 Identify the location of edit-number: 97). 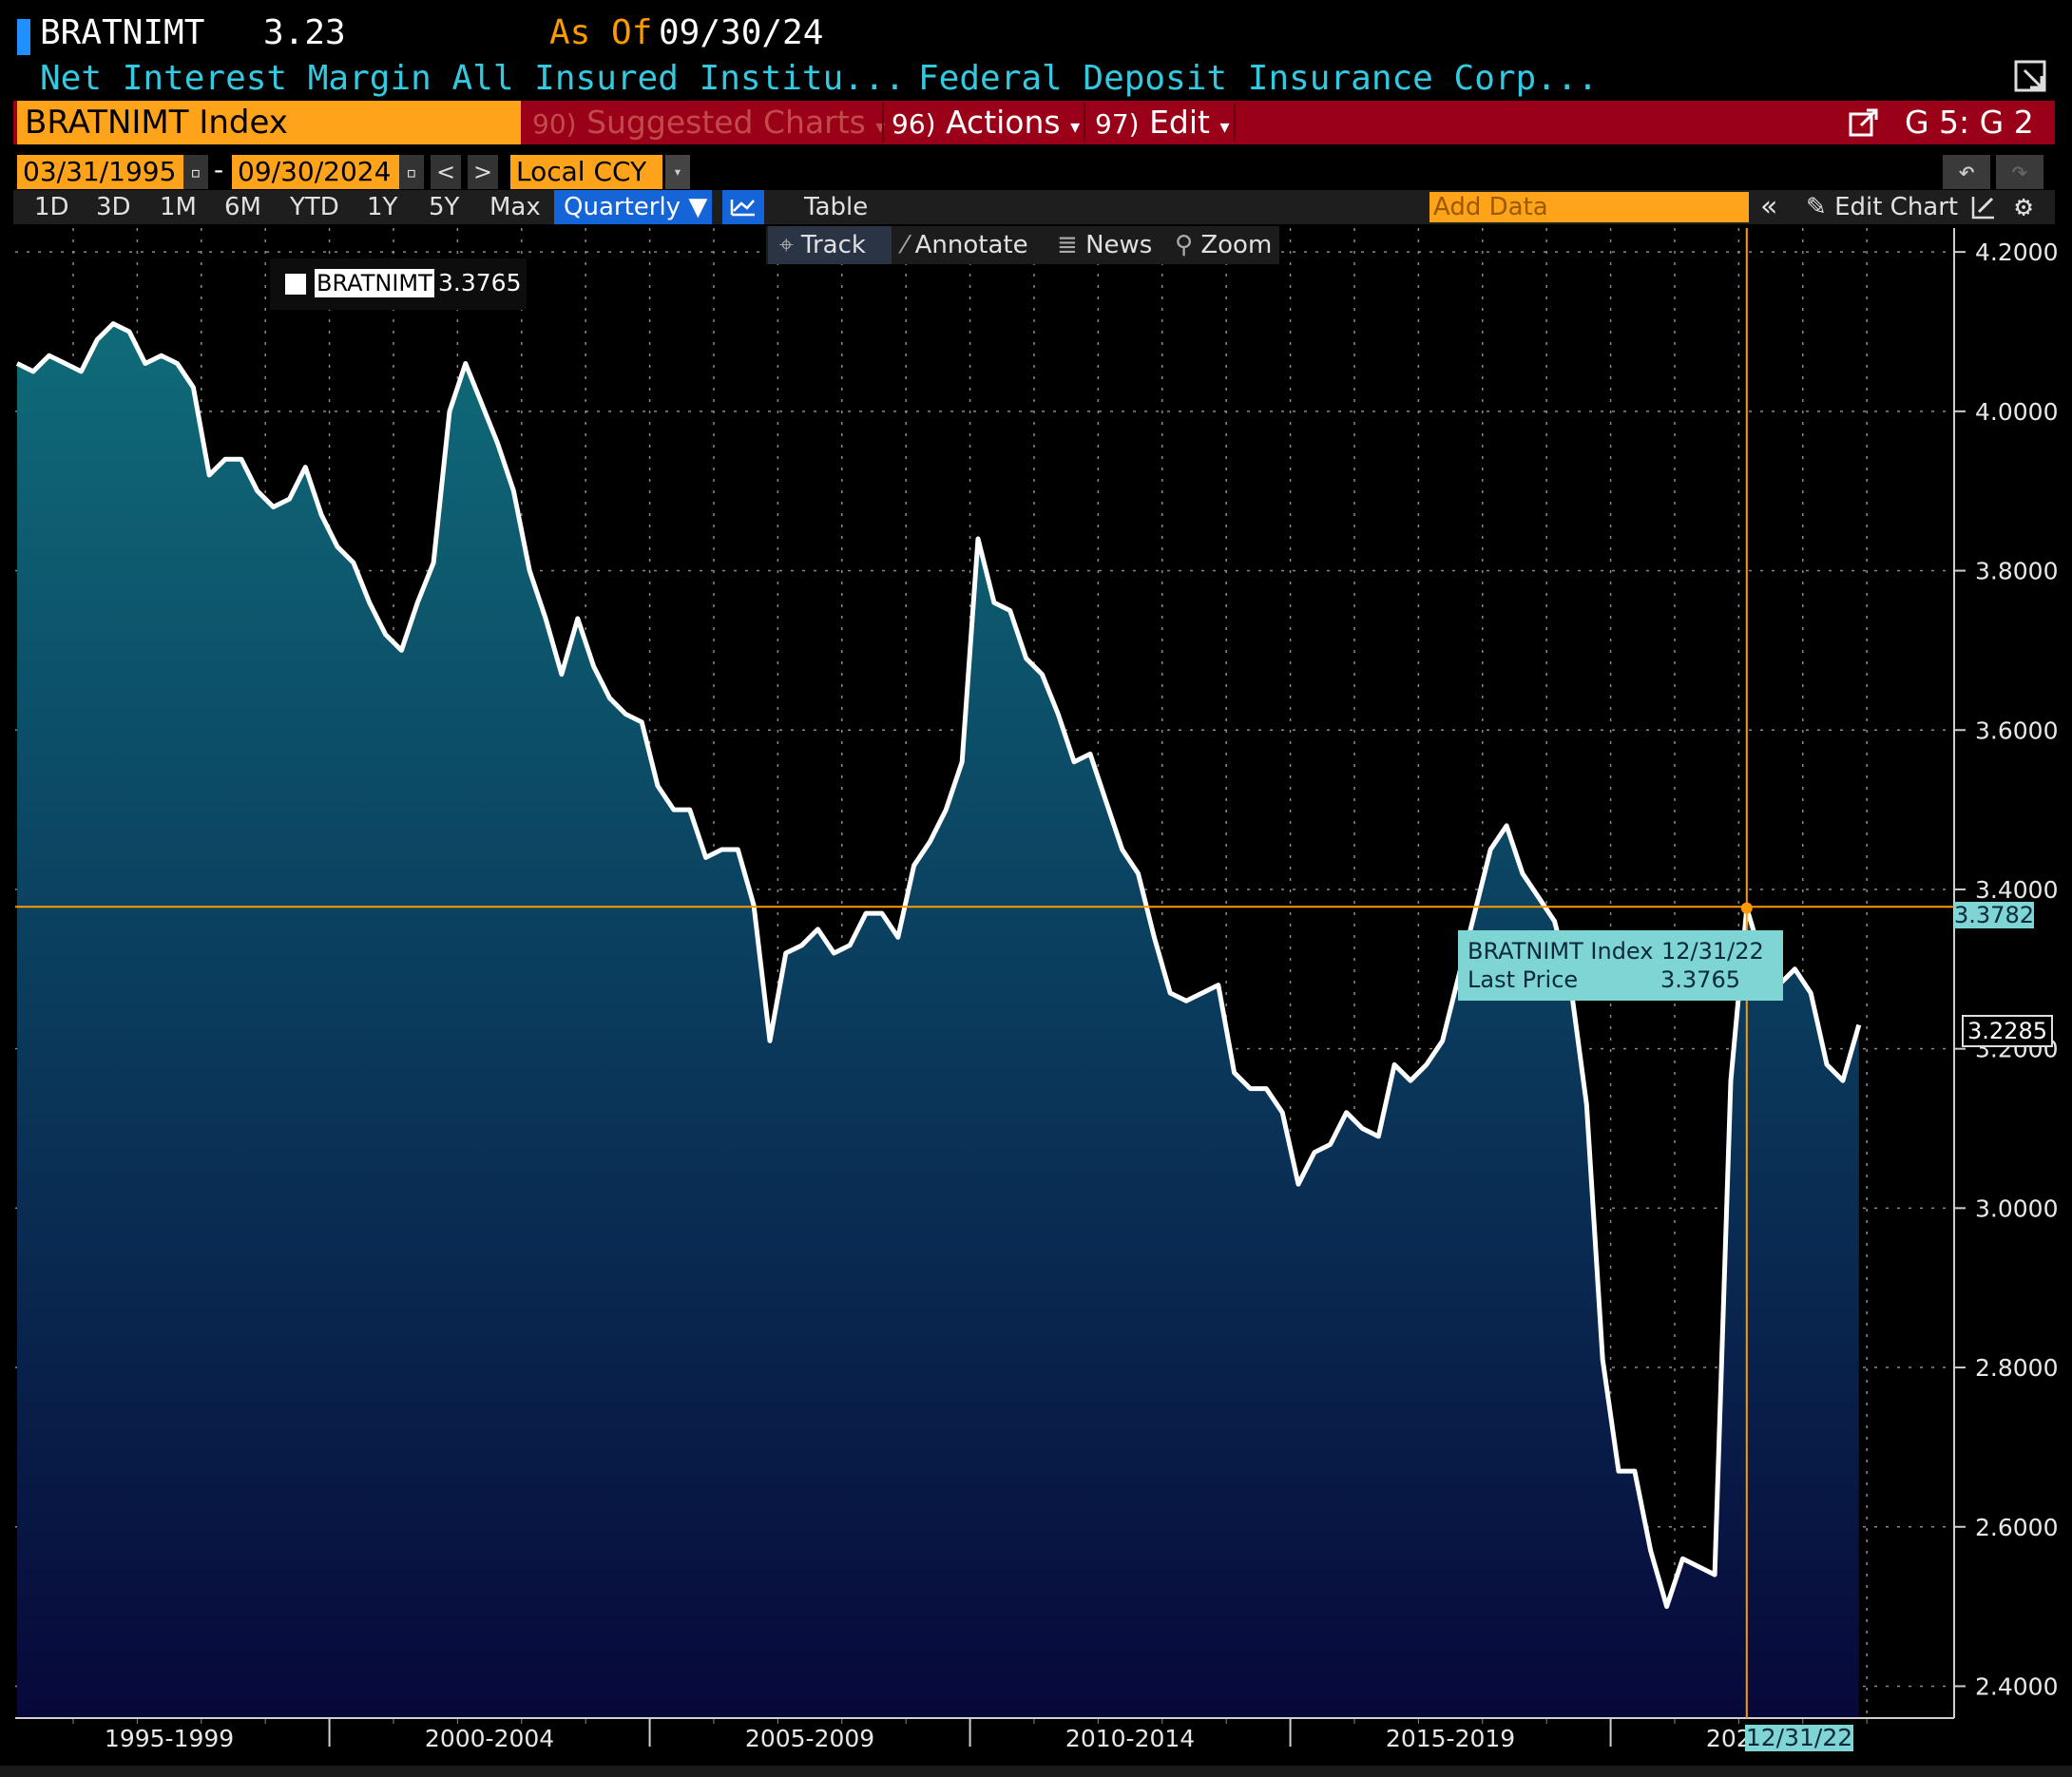
(1117, 124).